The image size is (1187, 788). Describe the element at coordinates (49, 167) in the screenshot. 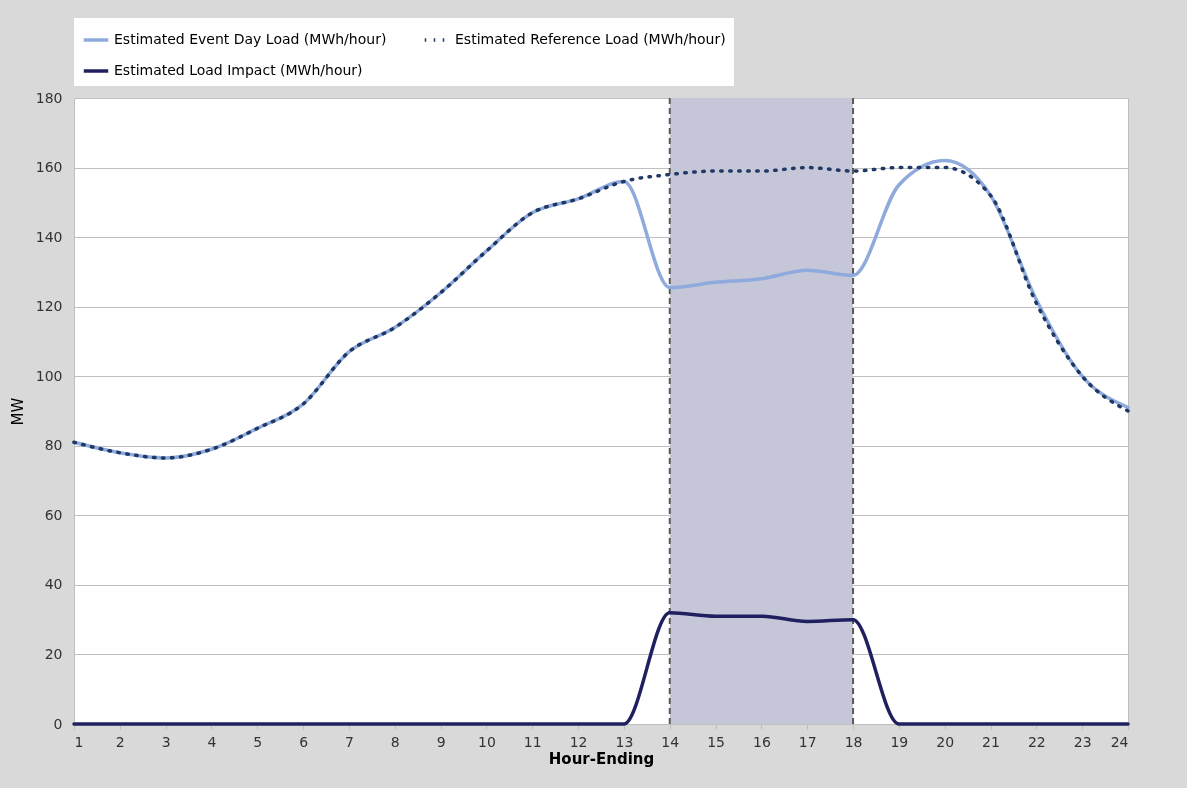

I see `y-tick-label: 160` at that location.